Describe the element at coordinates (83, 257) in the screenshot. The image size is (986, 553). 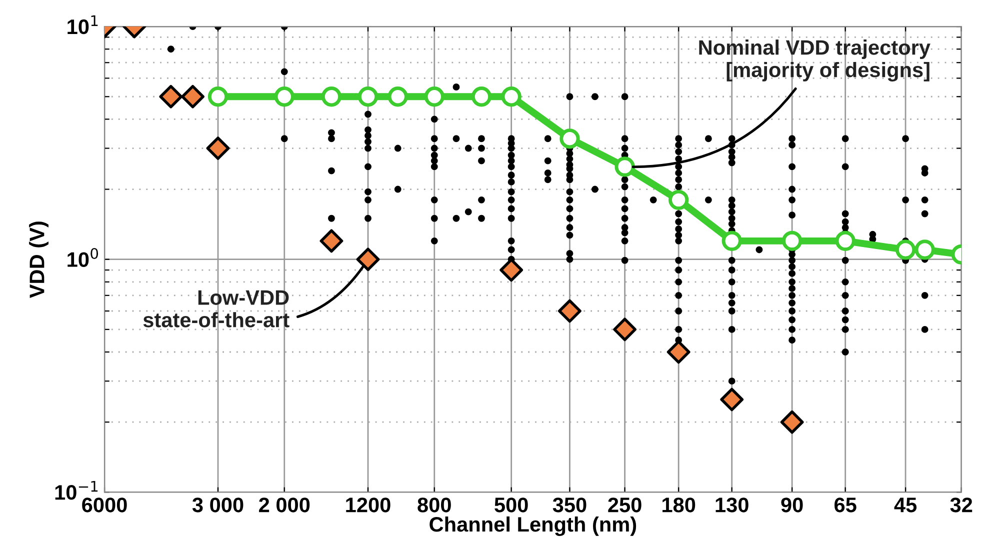
I see `y-tick-label: 10$^{0}$` at that location.